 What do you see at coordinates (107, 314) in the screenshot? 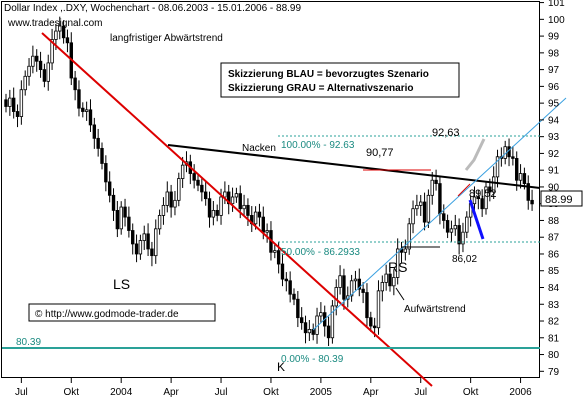
I see `copyright-text: © http://www.godmode-trader.de` at bounding box center [107, 314].